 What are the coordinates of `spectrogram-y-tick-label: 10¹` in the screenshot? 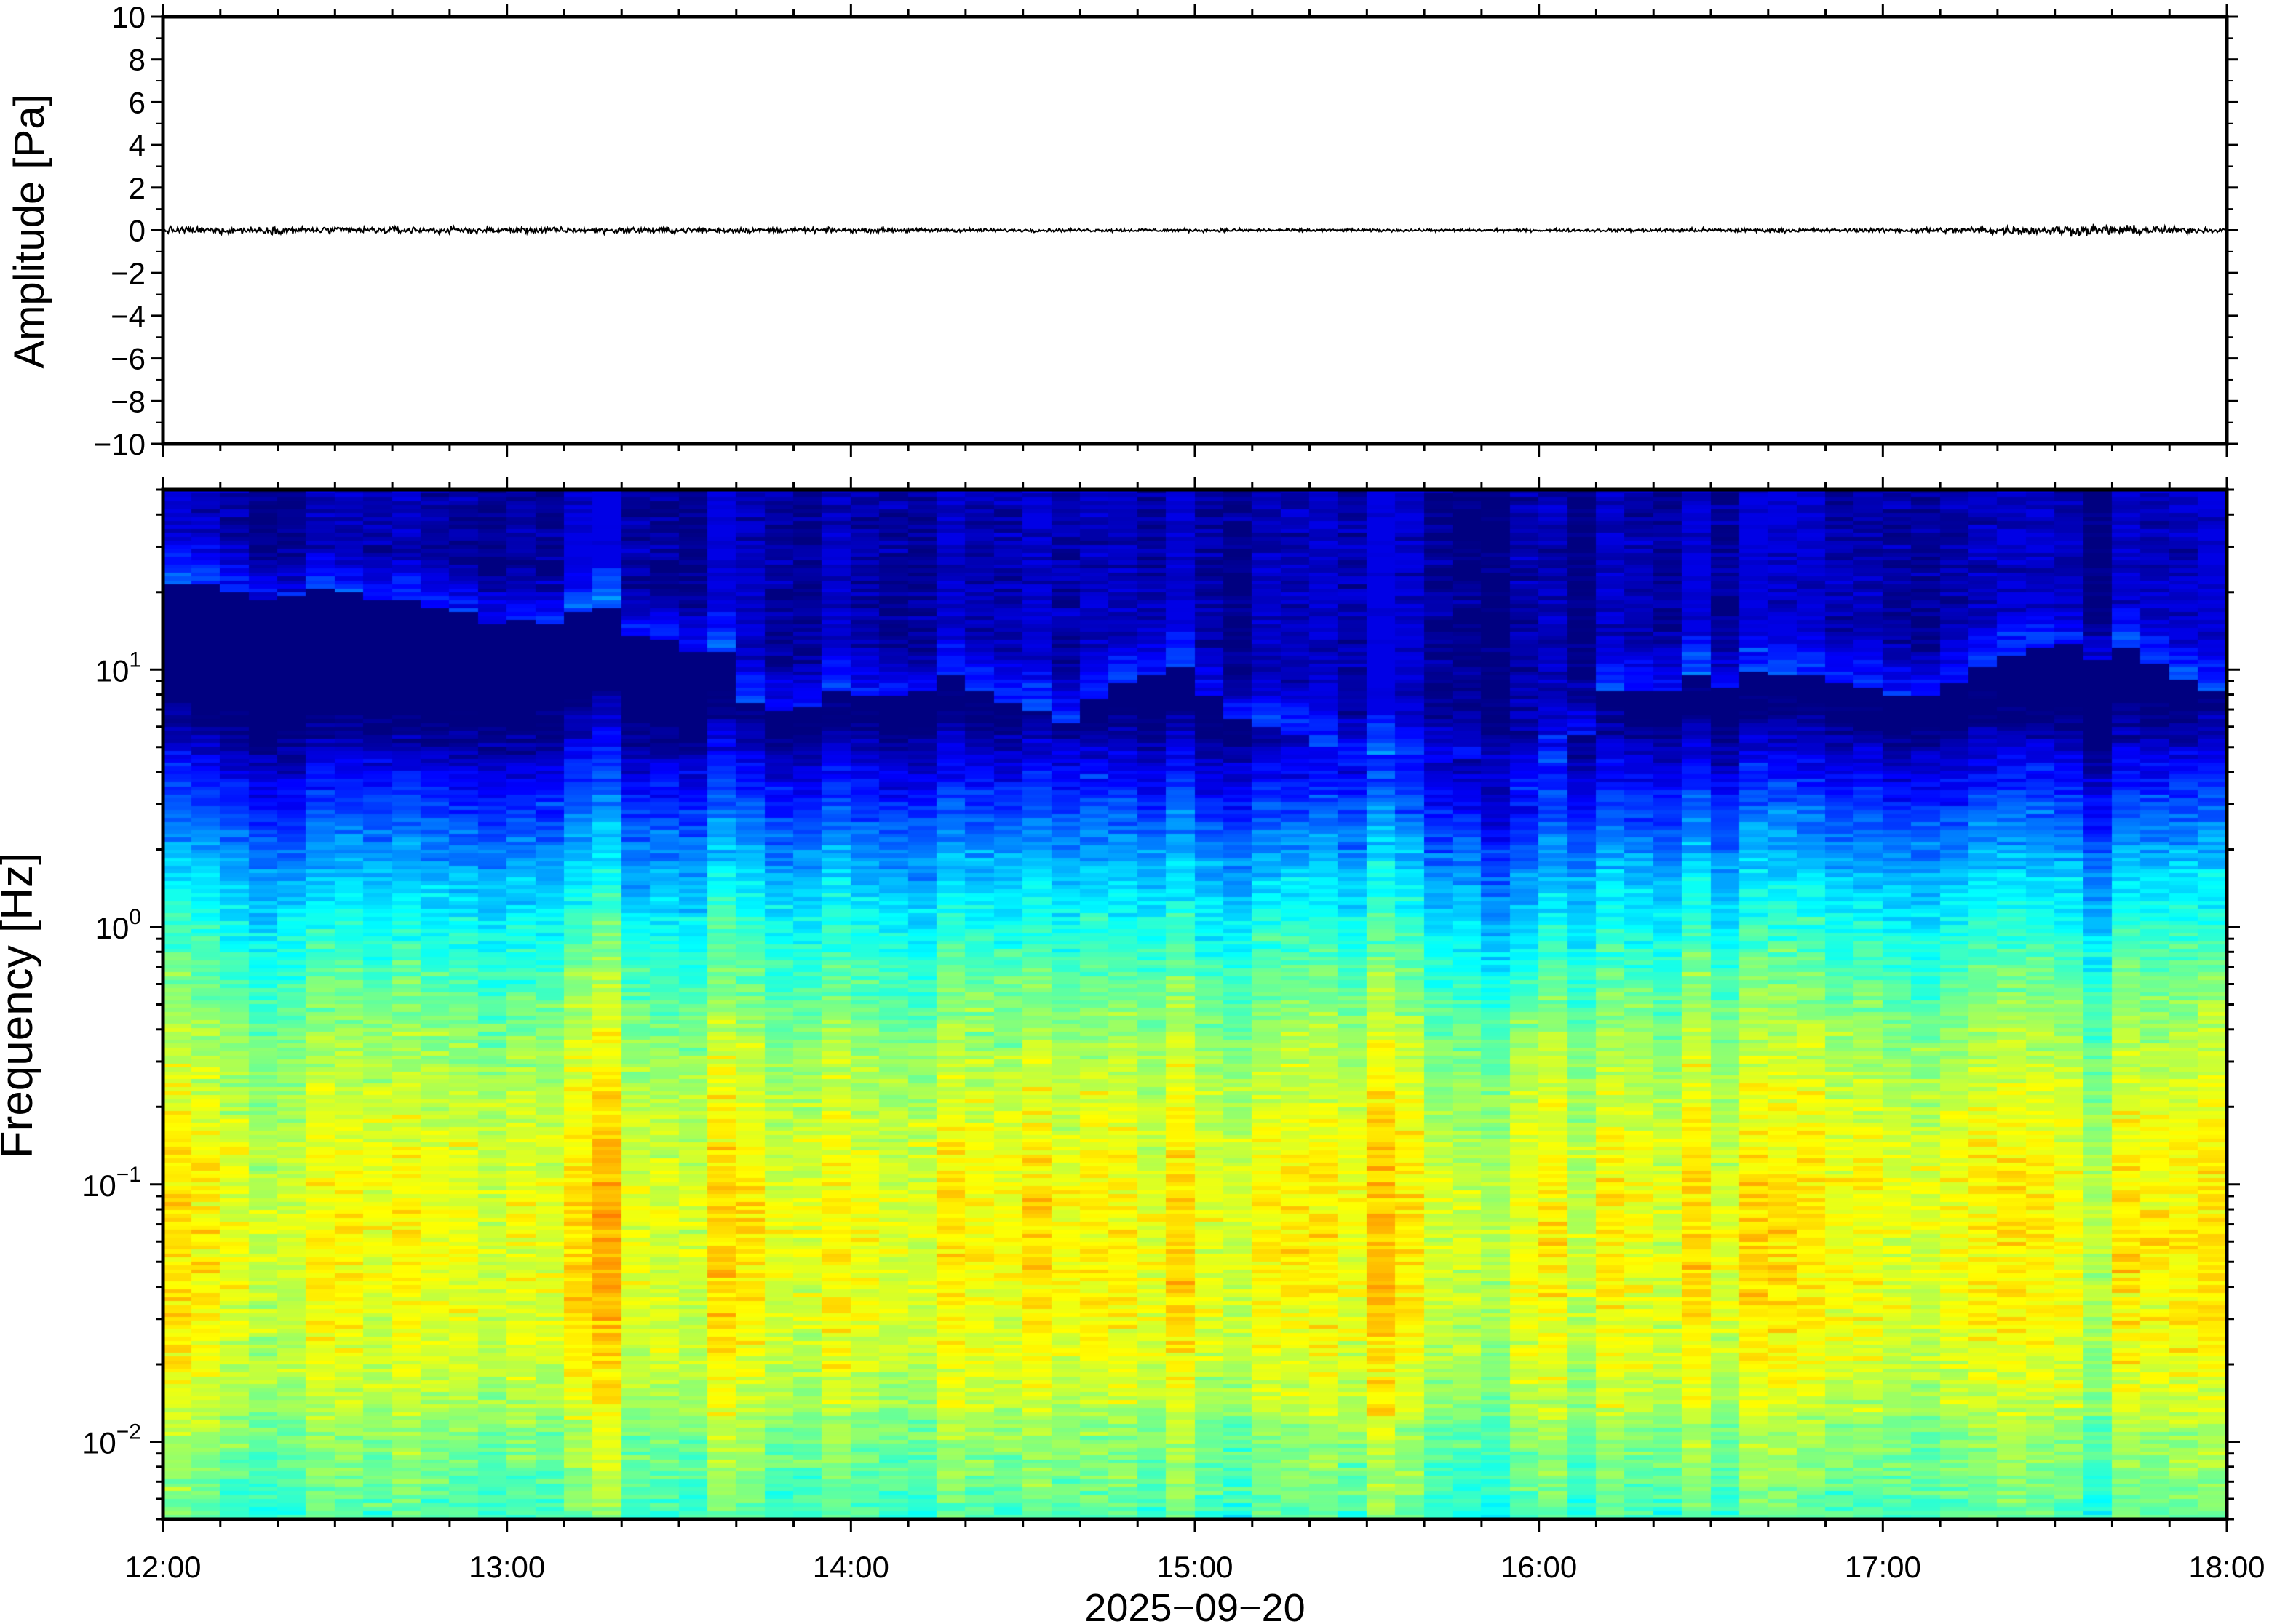 It's located at (118, 668).